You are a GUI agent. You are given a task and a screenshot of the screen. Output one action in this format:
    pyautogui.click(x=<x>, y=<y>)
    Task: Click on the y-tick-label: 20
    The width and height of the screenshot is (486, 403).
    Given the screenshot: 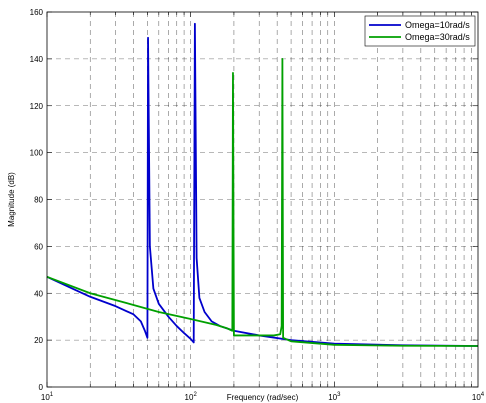 What is the action you would take?
    pyautogui.click(x=38, y=340)
    